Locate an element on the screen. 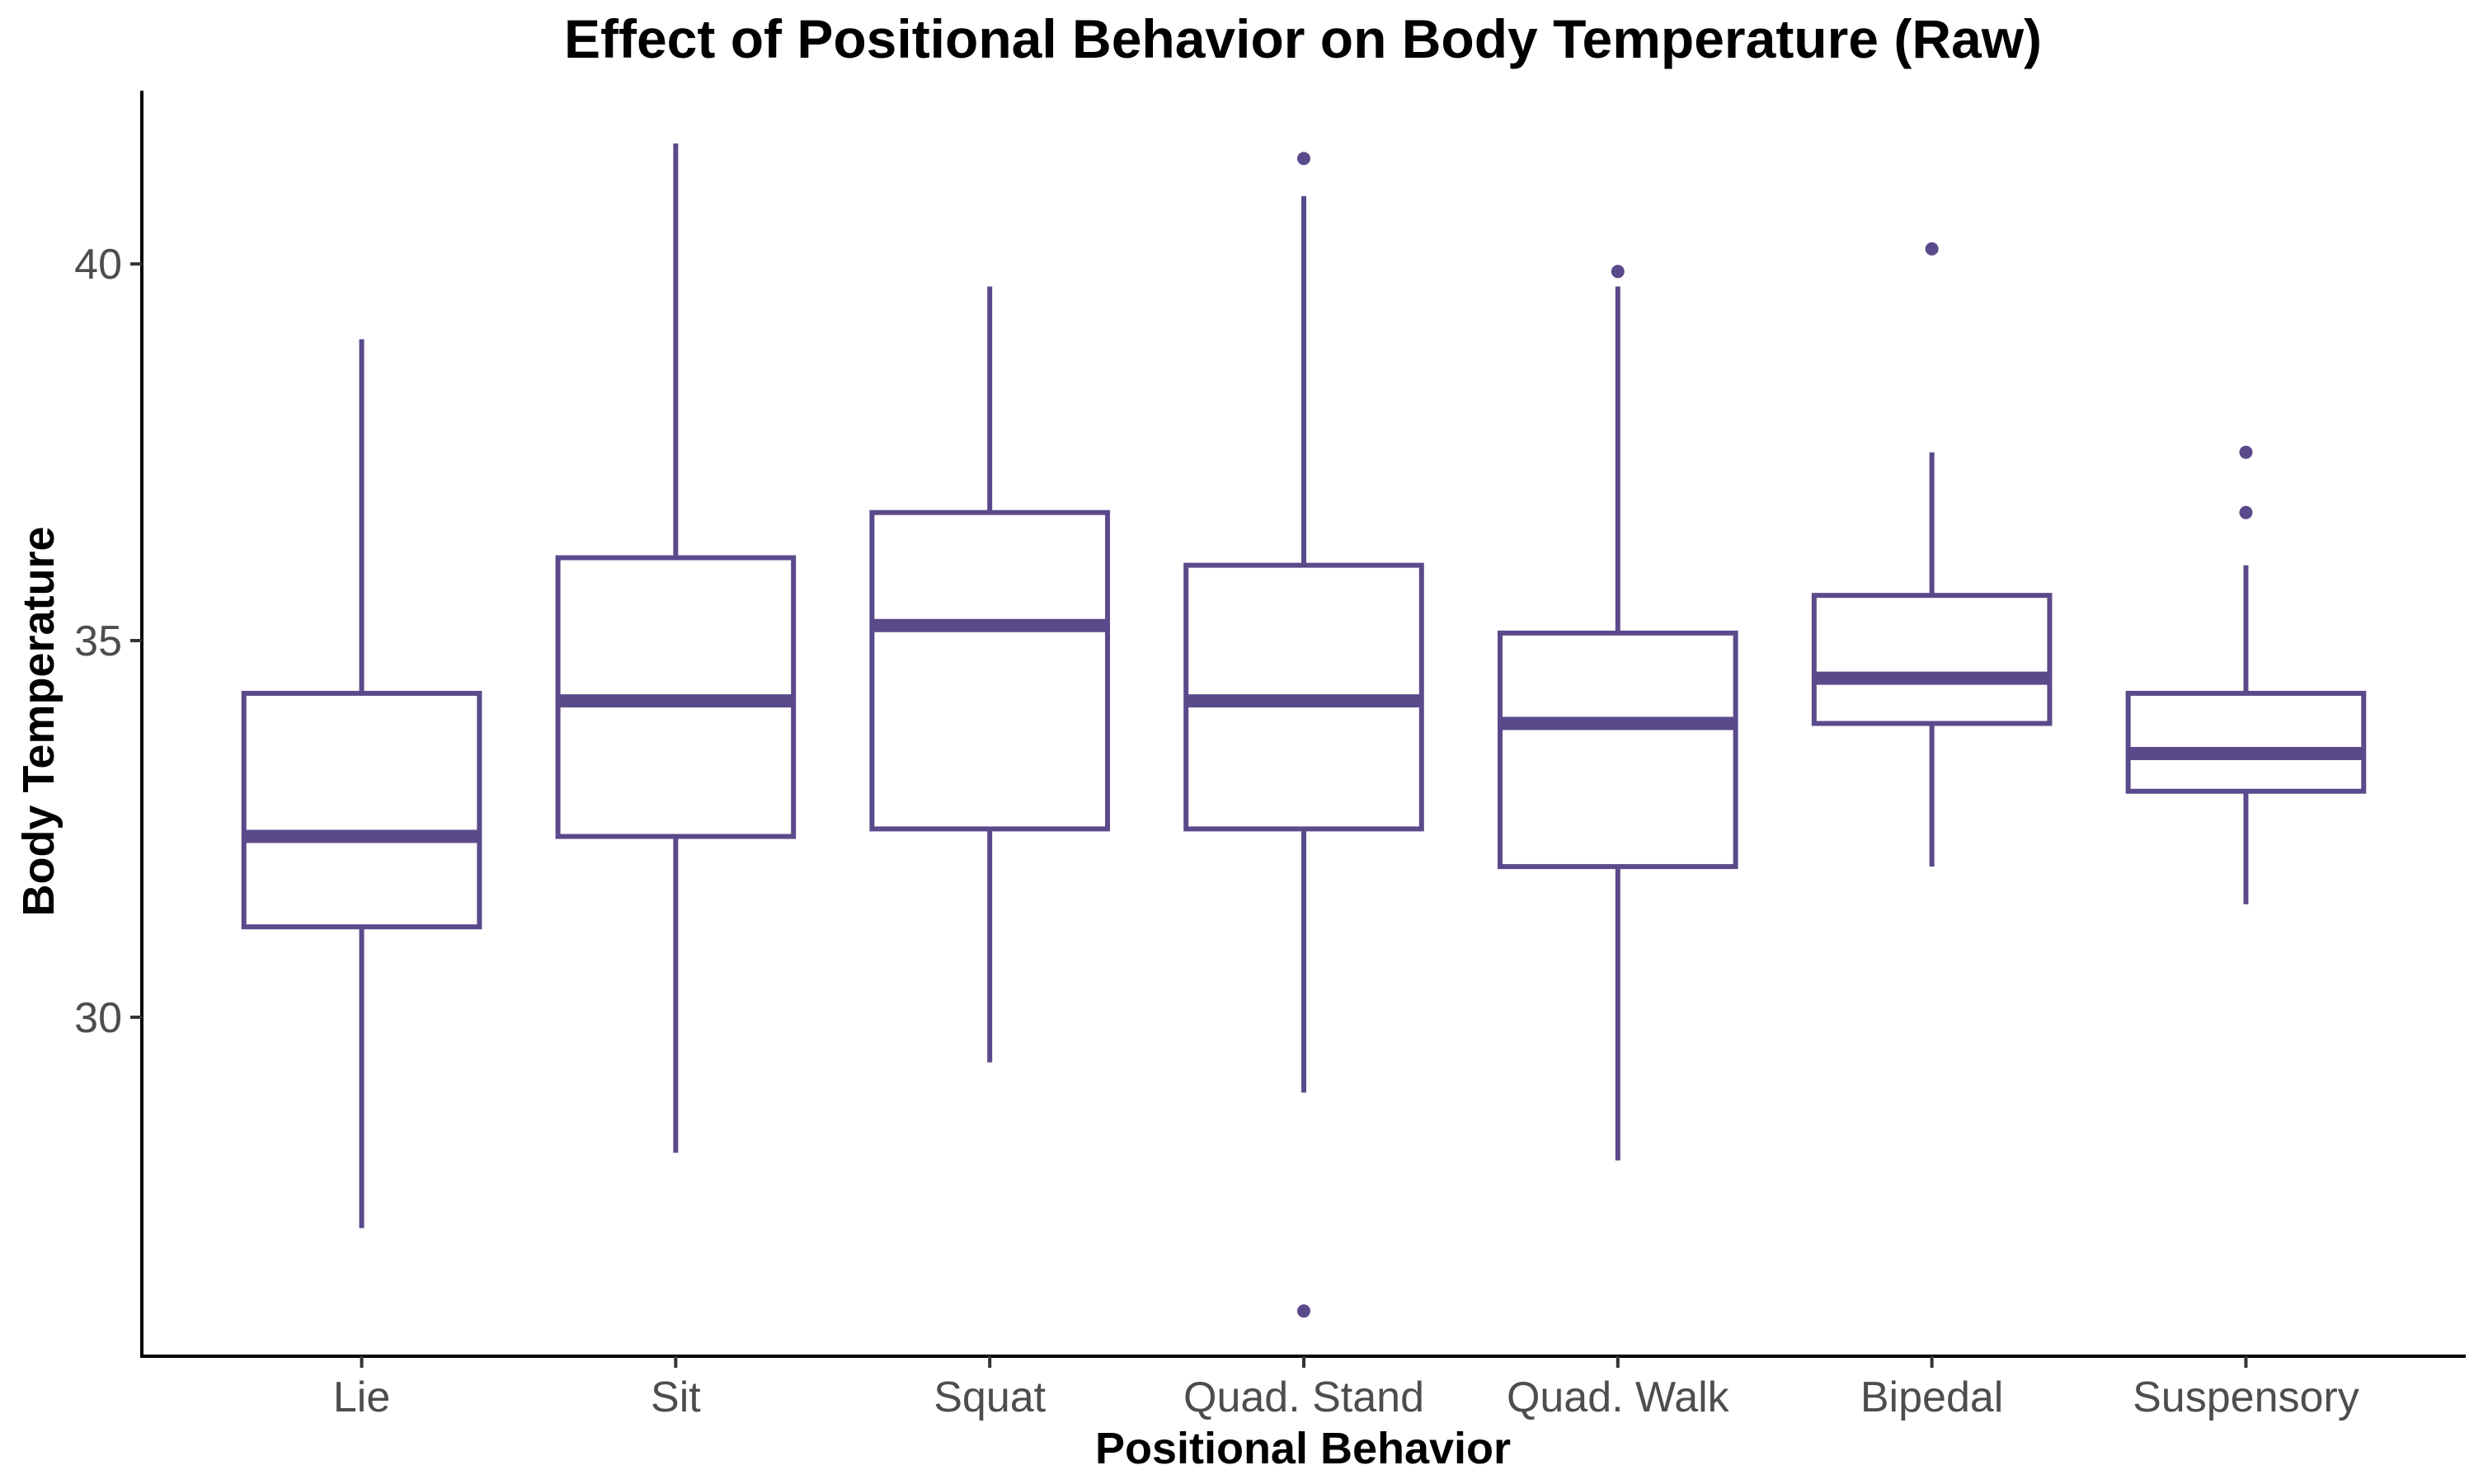  box-quad-walk: Quad. Walk is located at coordinates (1618, 843).